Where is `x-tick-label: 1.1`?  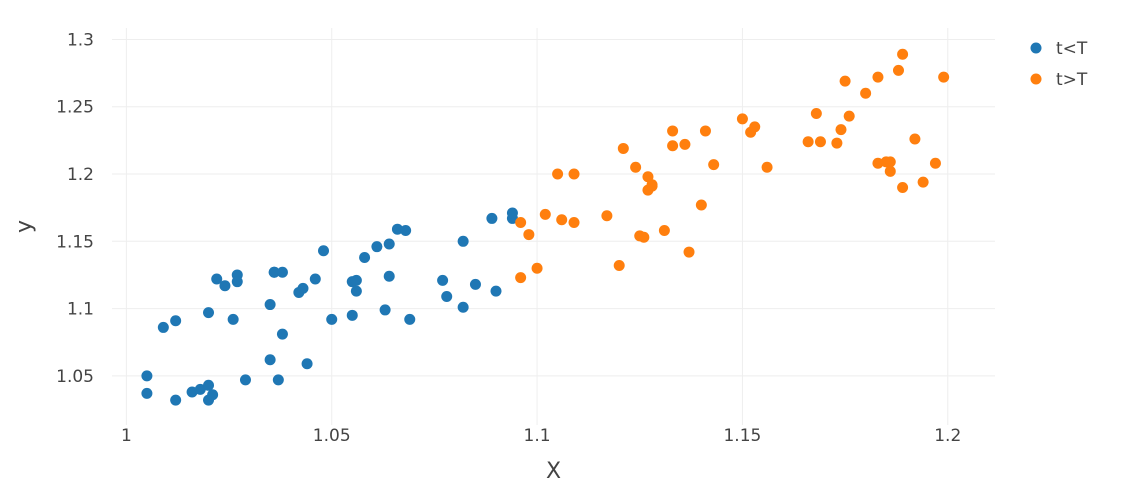 x-tick-label: 1.1 is located at coordinates (537, 436).